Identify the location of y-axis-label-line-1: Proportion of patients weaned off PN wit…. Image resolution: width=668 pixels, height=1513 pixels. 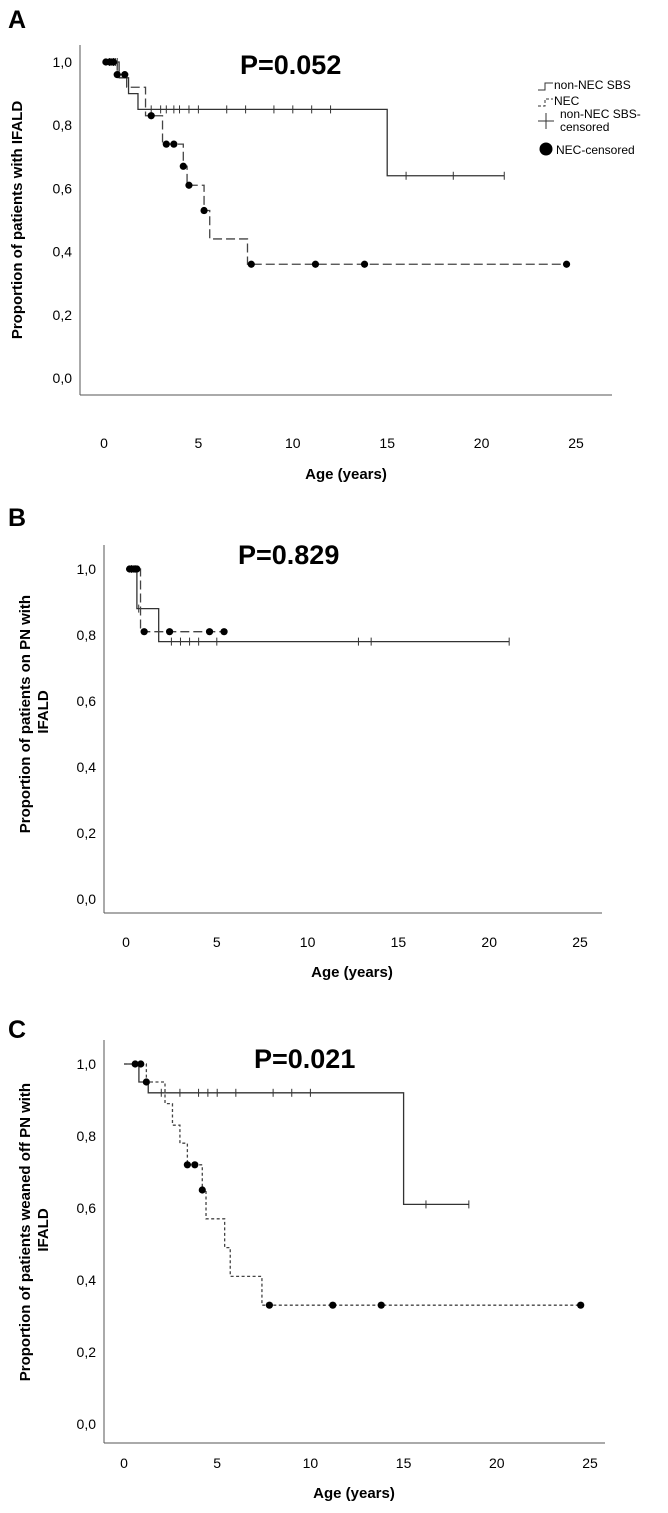
(25, 1232).